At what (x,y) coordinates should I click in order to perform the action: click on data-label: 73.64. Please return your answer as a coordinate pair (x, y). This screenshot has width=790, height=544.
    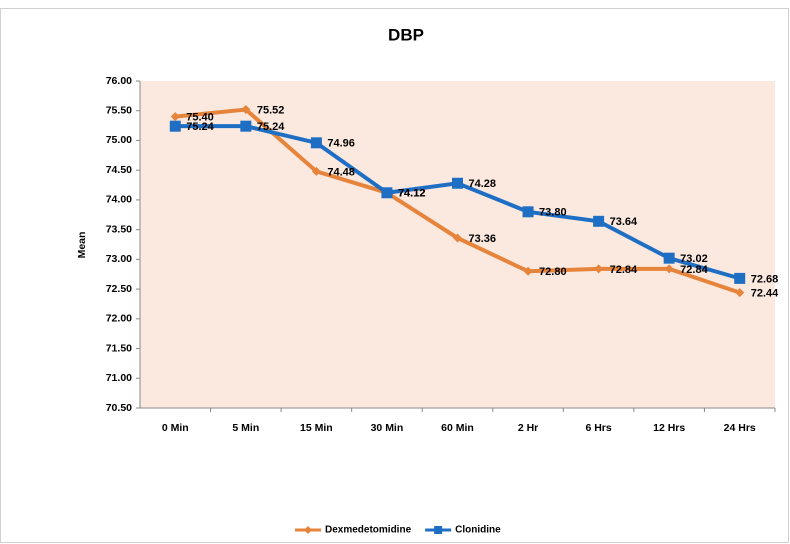
    Looking at the image, I should click on (624, 222).